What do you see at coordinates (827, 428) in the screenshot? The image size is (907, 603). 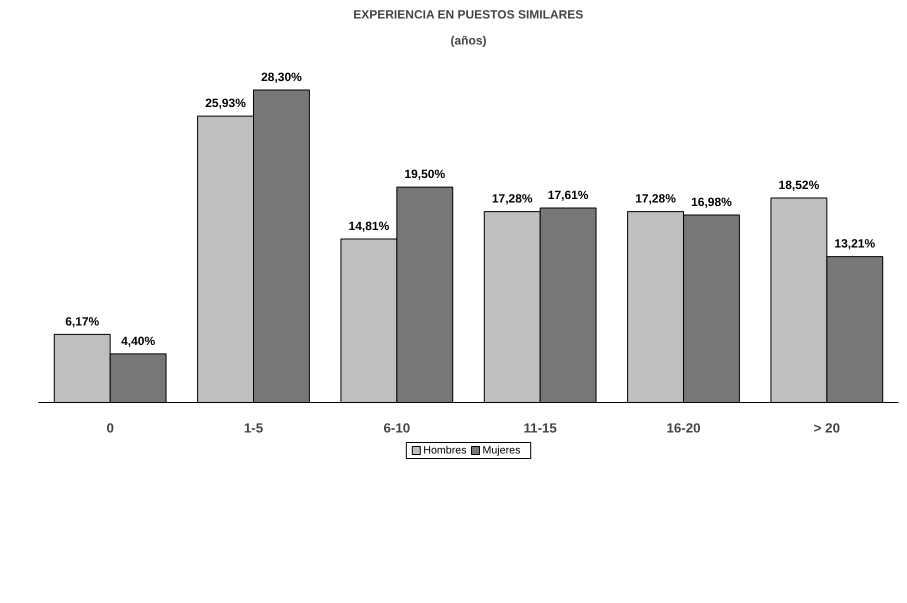 I see `x-tick-label: > 20` at bounding box center [827, 428].